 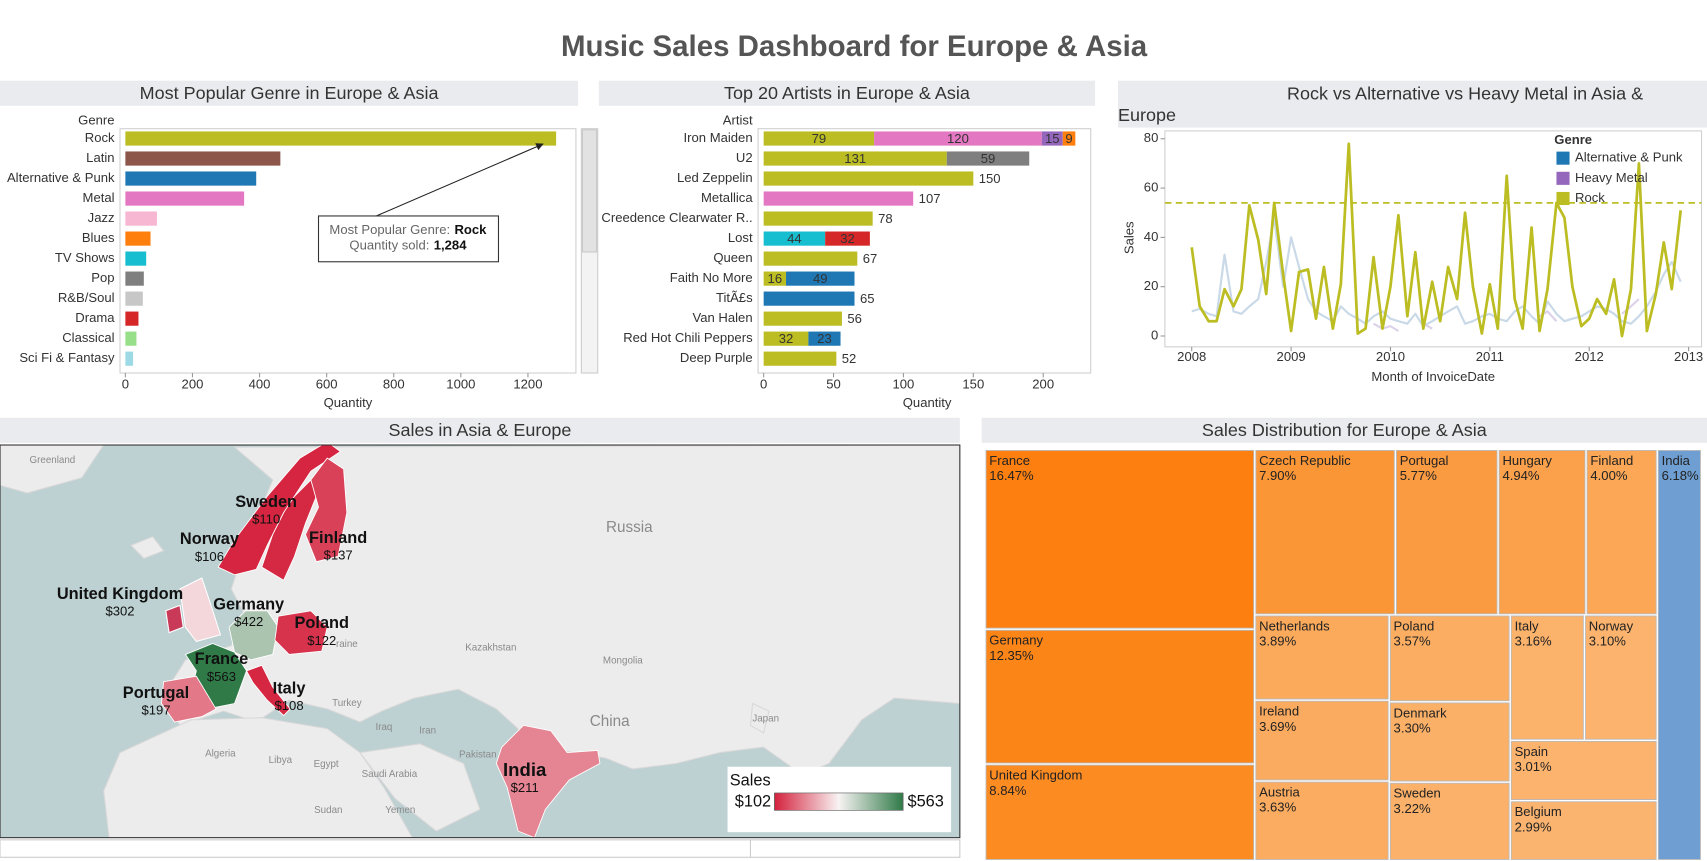 I want to click on category-label: Queen, so click(x=732, y=257).